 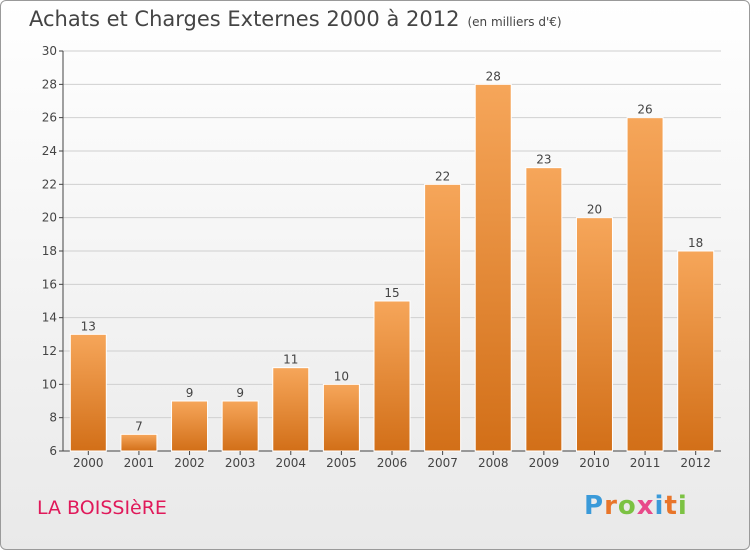 I want to click on data-label: 28, so click(x=493, y=76).